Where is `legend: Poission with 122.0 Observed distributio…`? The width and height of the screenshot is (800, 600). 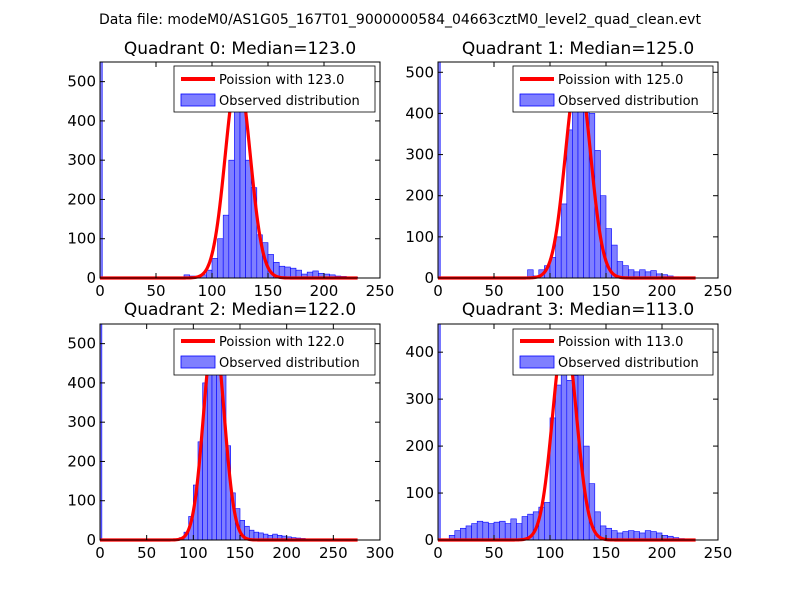 legend: Poission with 122.0 Observed distributio… is located at coordinates (274, 352).